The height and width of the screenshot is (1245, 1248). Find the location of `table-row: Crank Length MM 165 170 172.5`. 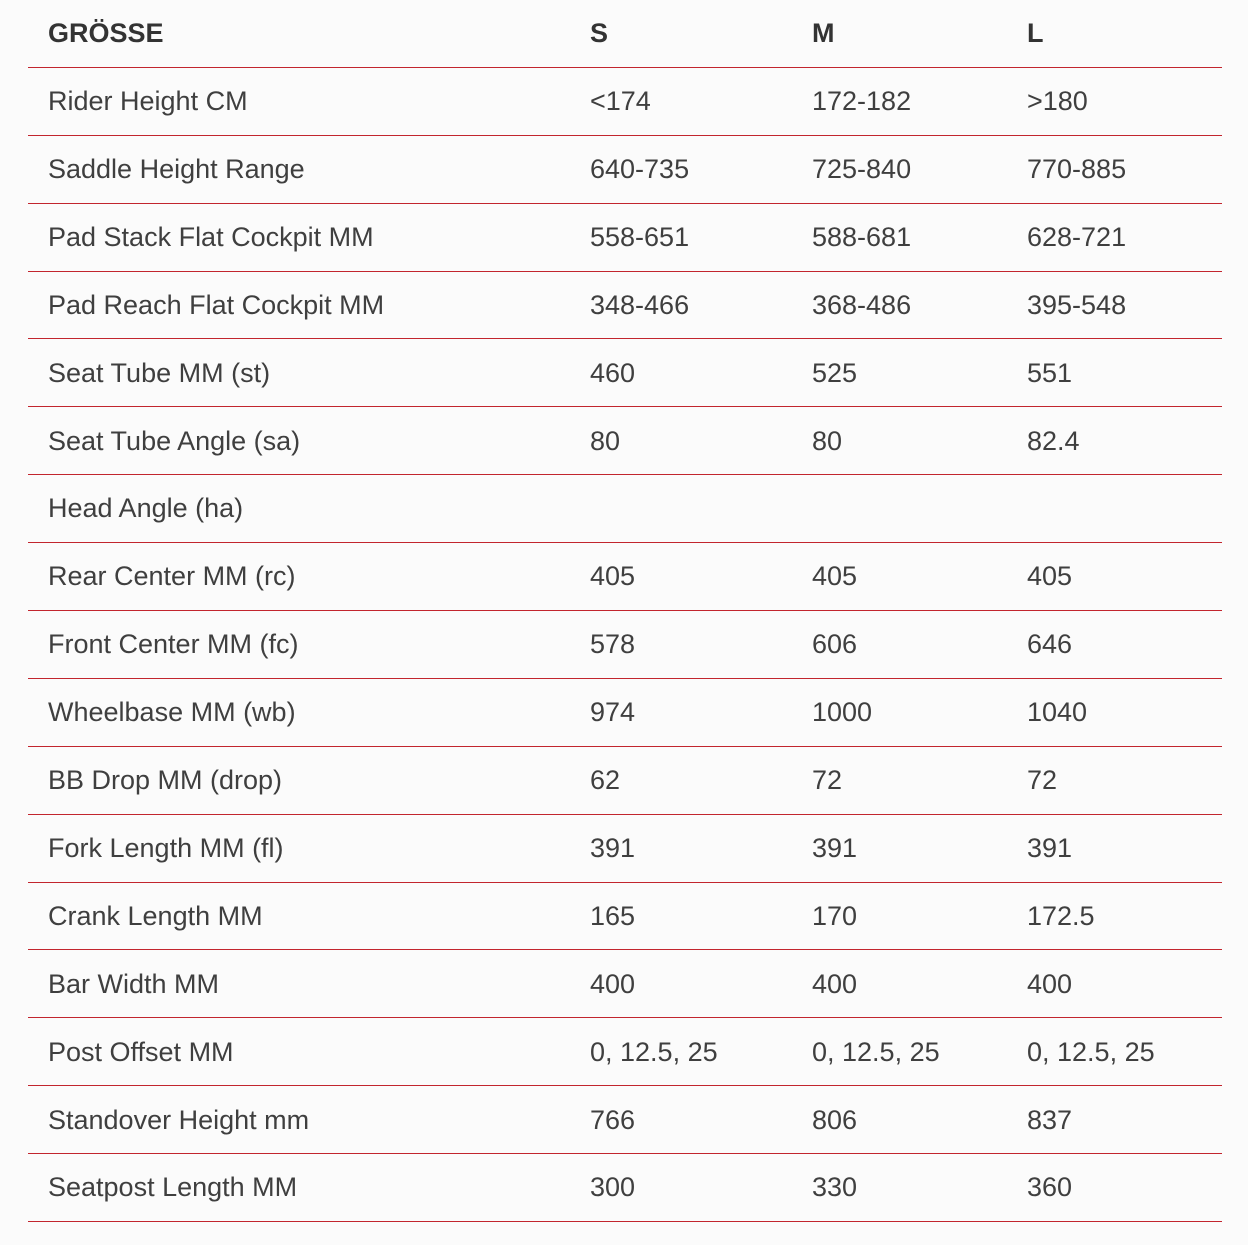

table-row: Crank Length MM 165 170 172.5 is located at coordinates (625, 917).